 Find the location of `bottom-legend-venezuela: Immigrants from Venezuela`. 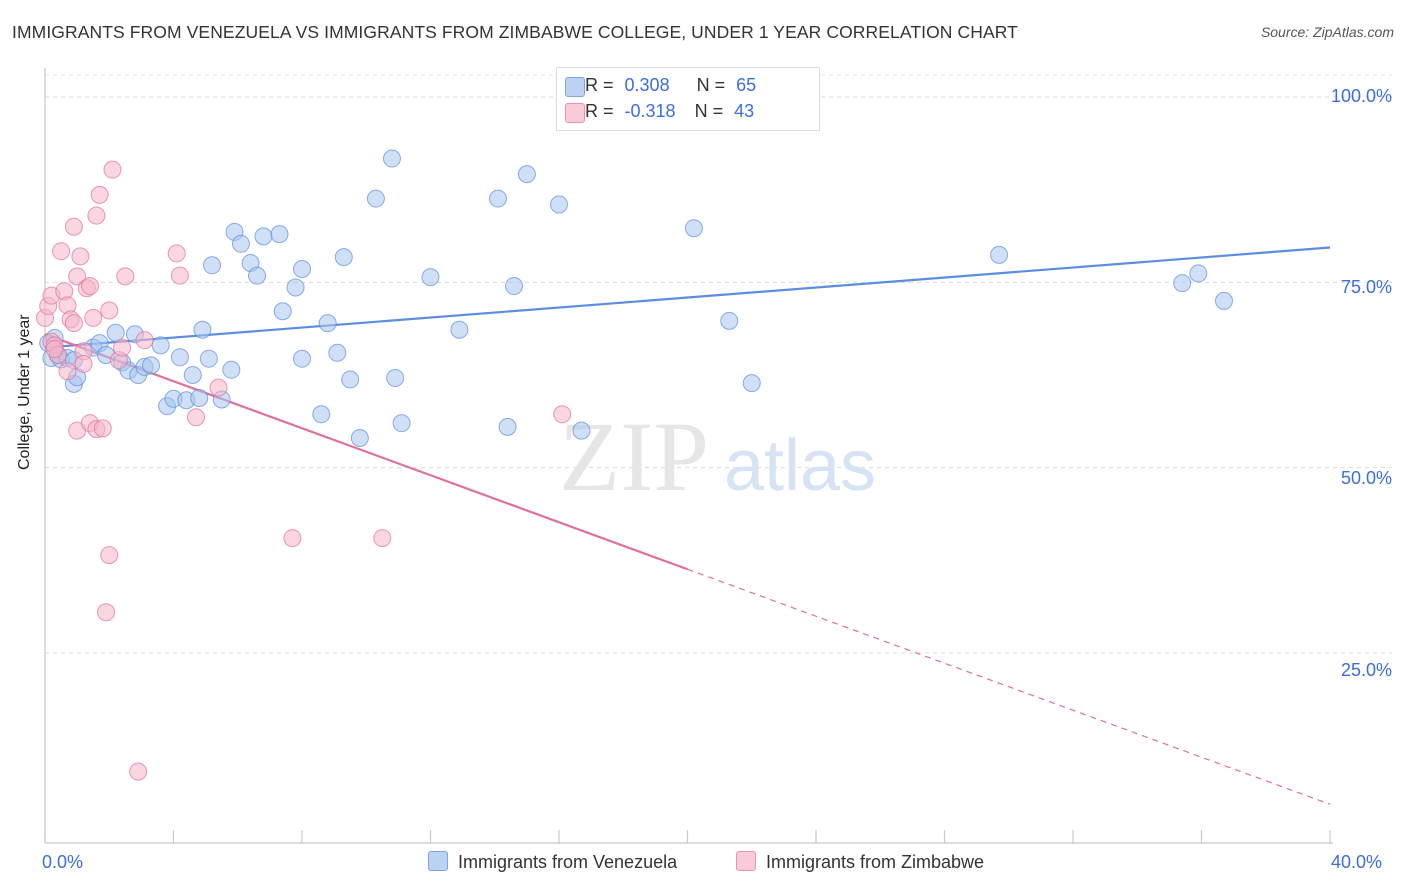

bottom-legend-venezuela: Immigrants from Venezuela is located at coordinates (552, 862).